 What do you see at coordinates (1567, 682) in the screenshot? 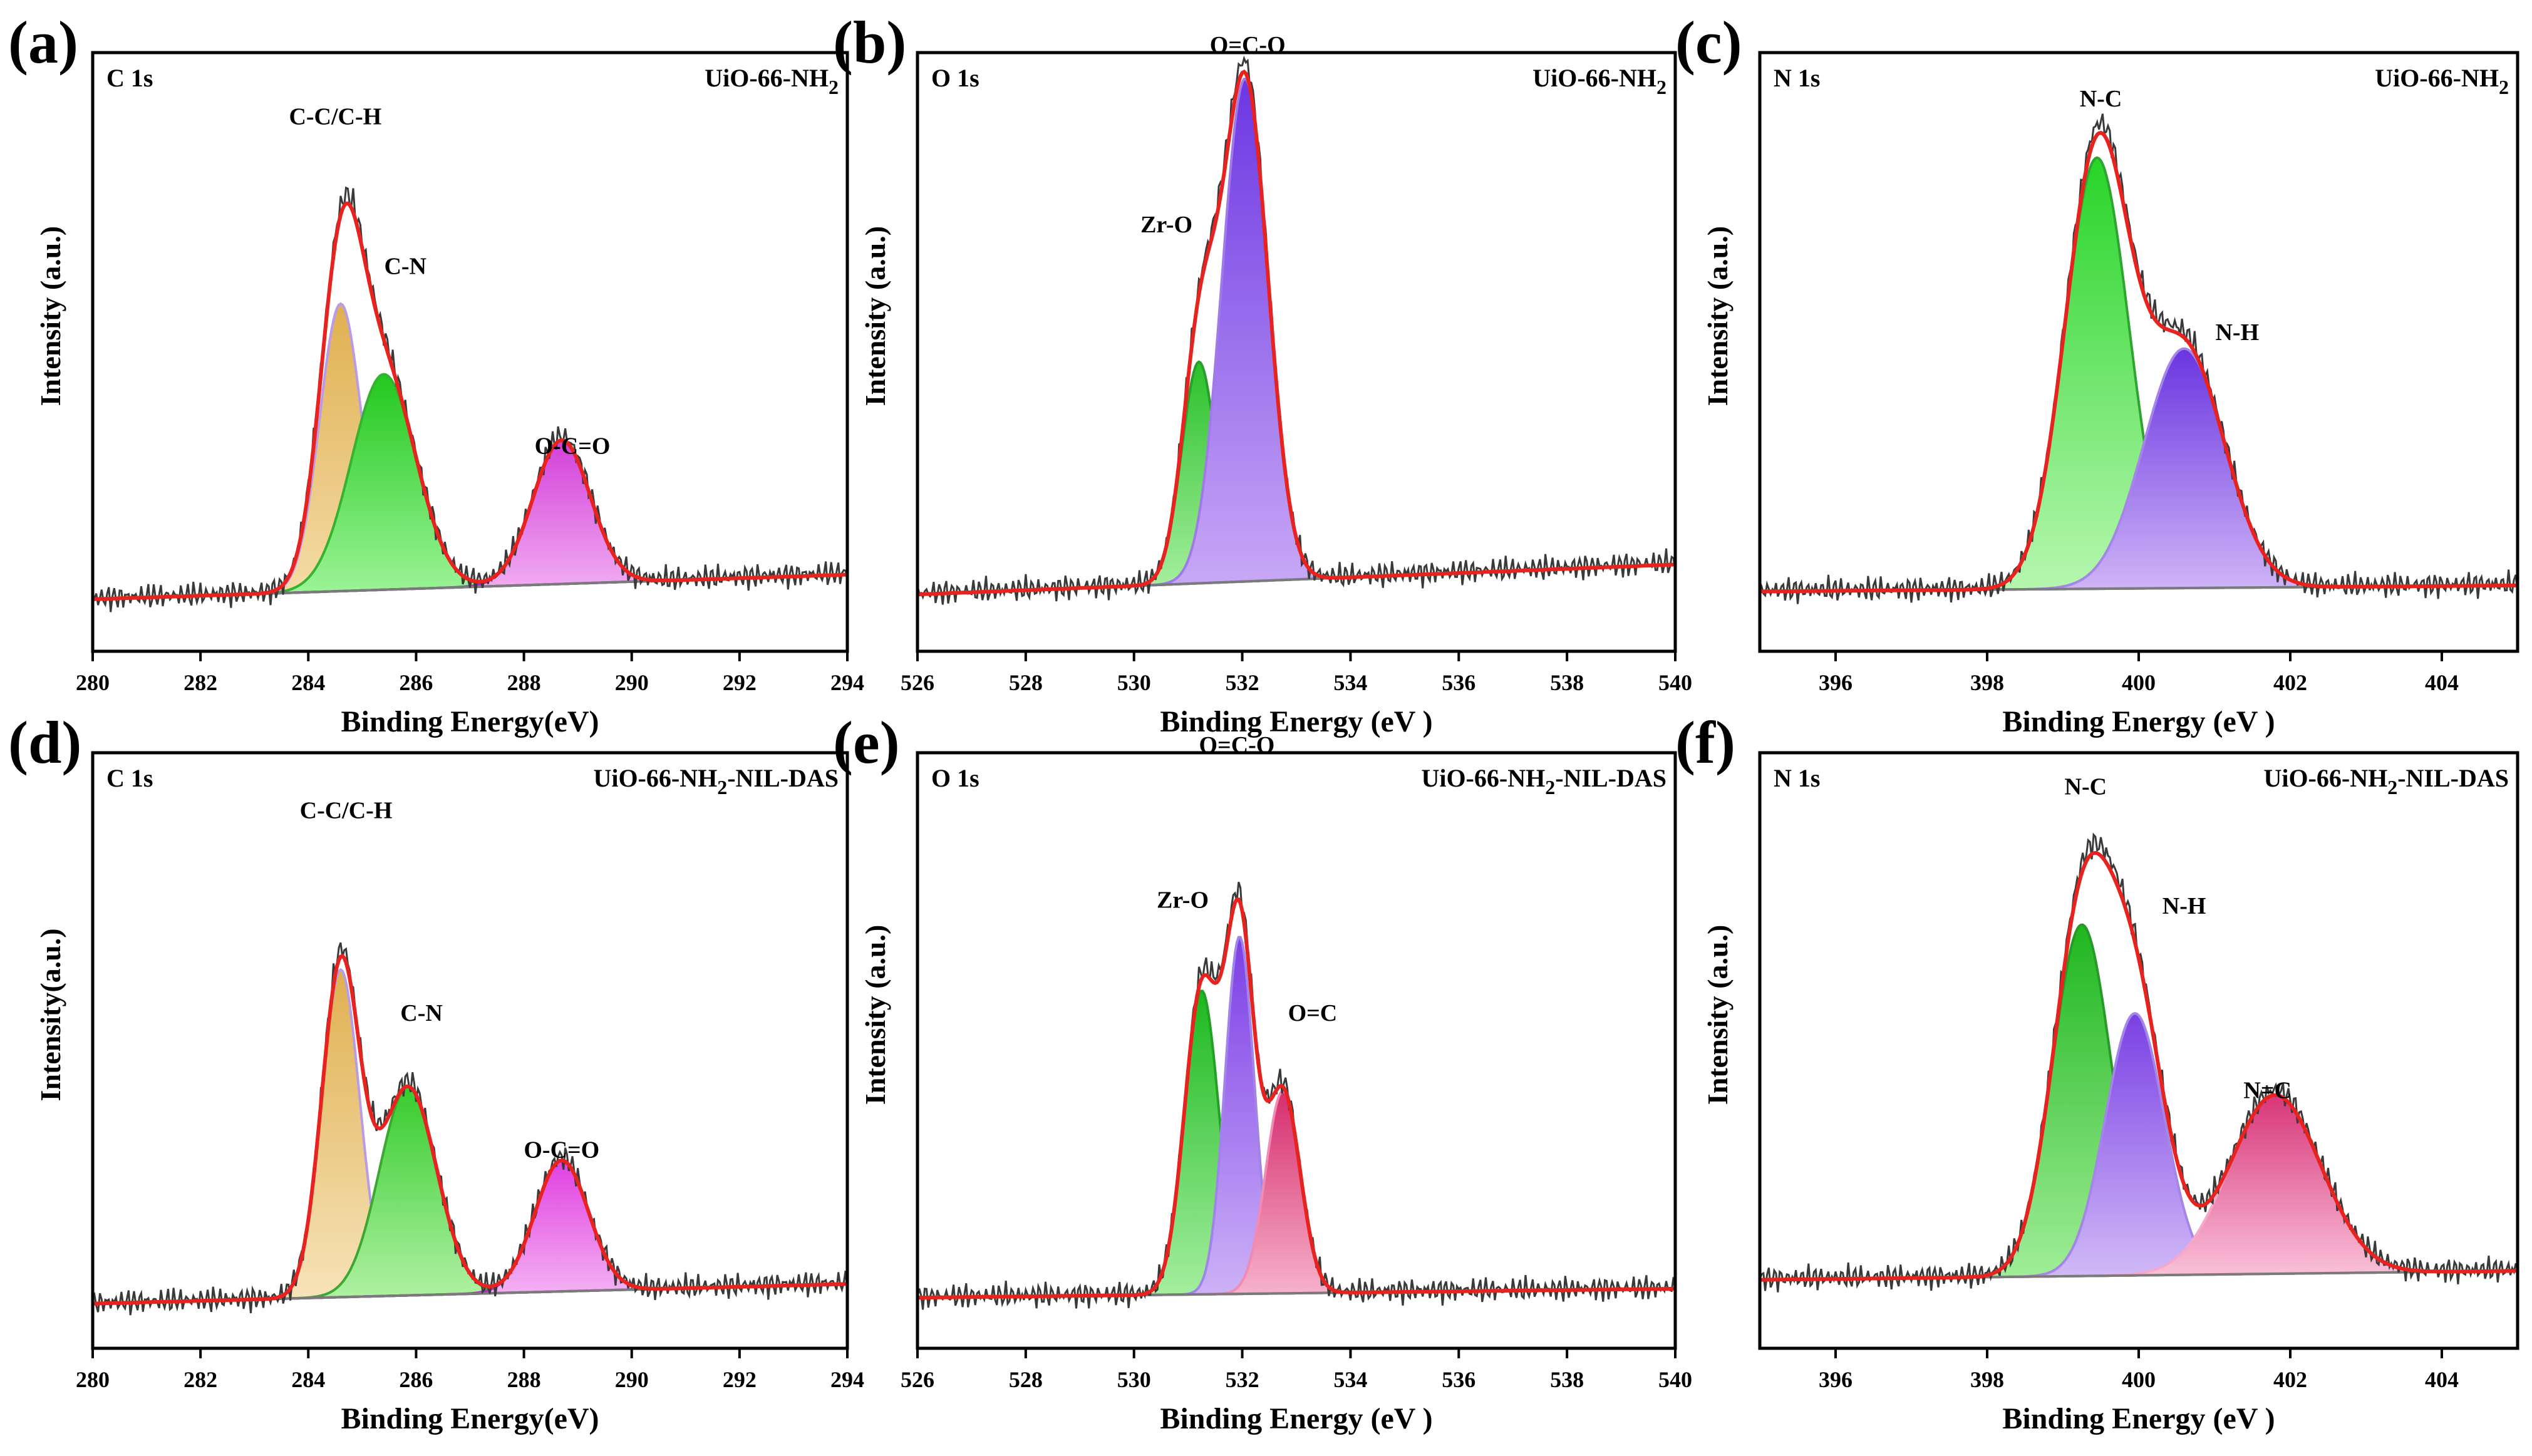
I see `x-tick-label: 538` at bounding box center [1567, 682].